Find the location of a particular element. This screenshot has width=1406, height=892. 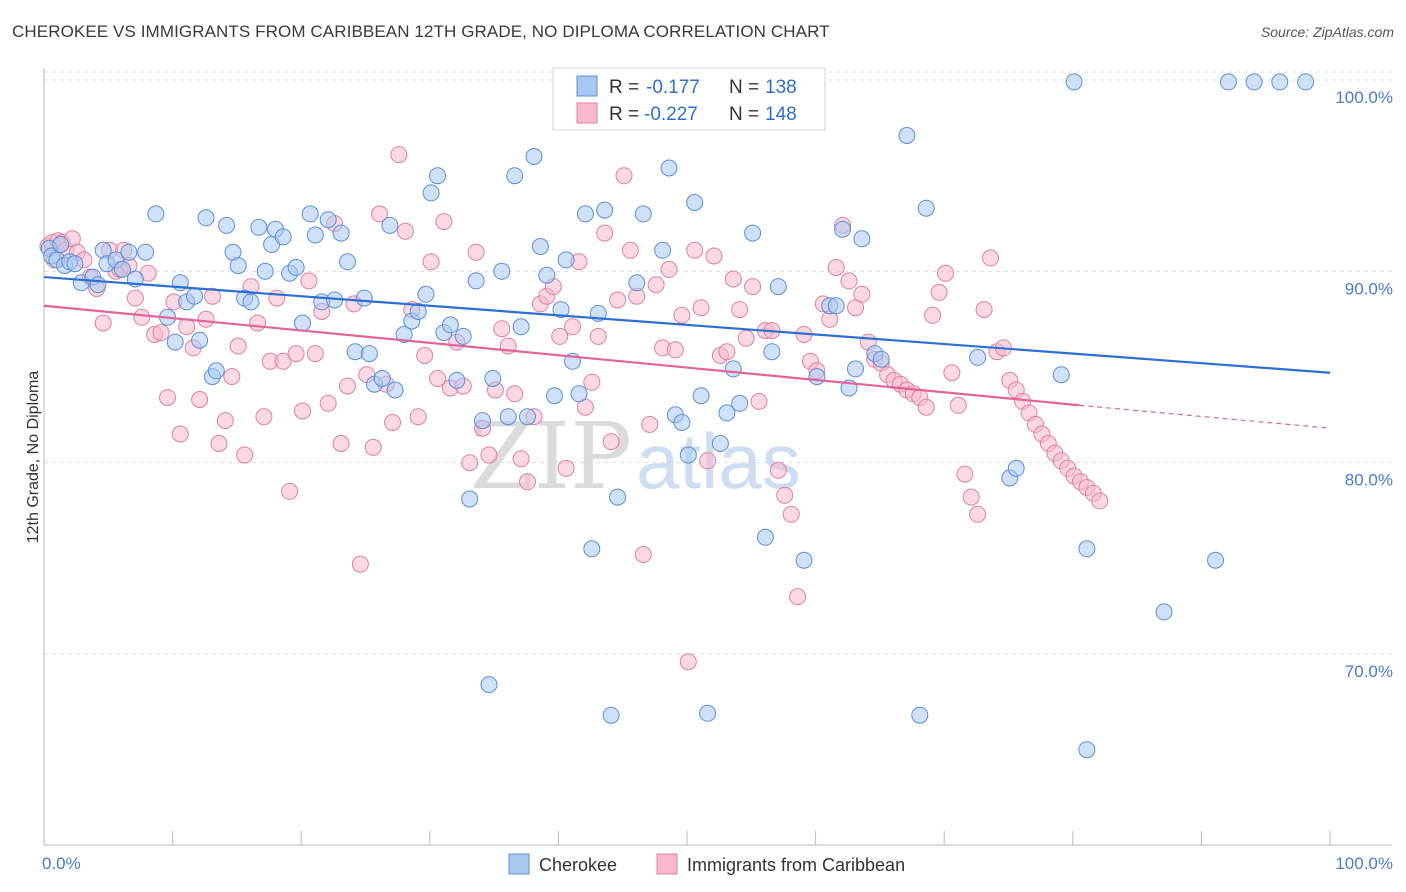

y-tick-label-80: 80.0% is located at coordinates (1369, 480).